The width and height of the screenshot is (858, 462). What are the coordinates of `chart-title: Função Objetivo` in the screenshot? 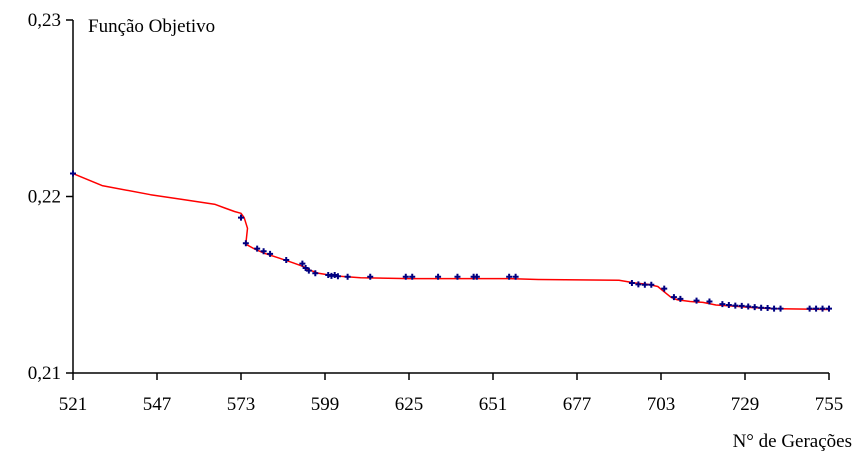 It's located at (151, 26).